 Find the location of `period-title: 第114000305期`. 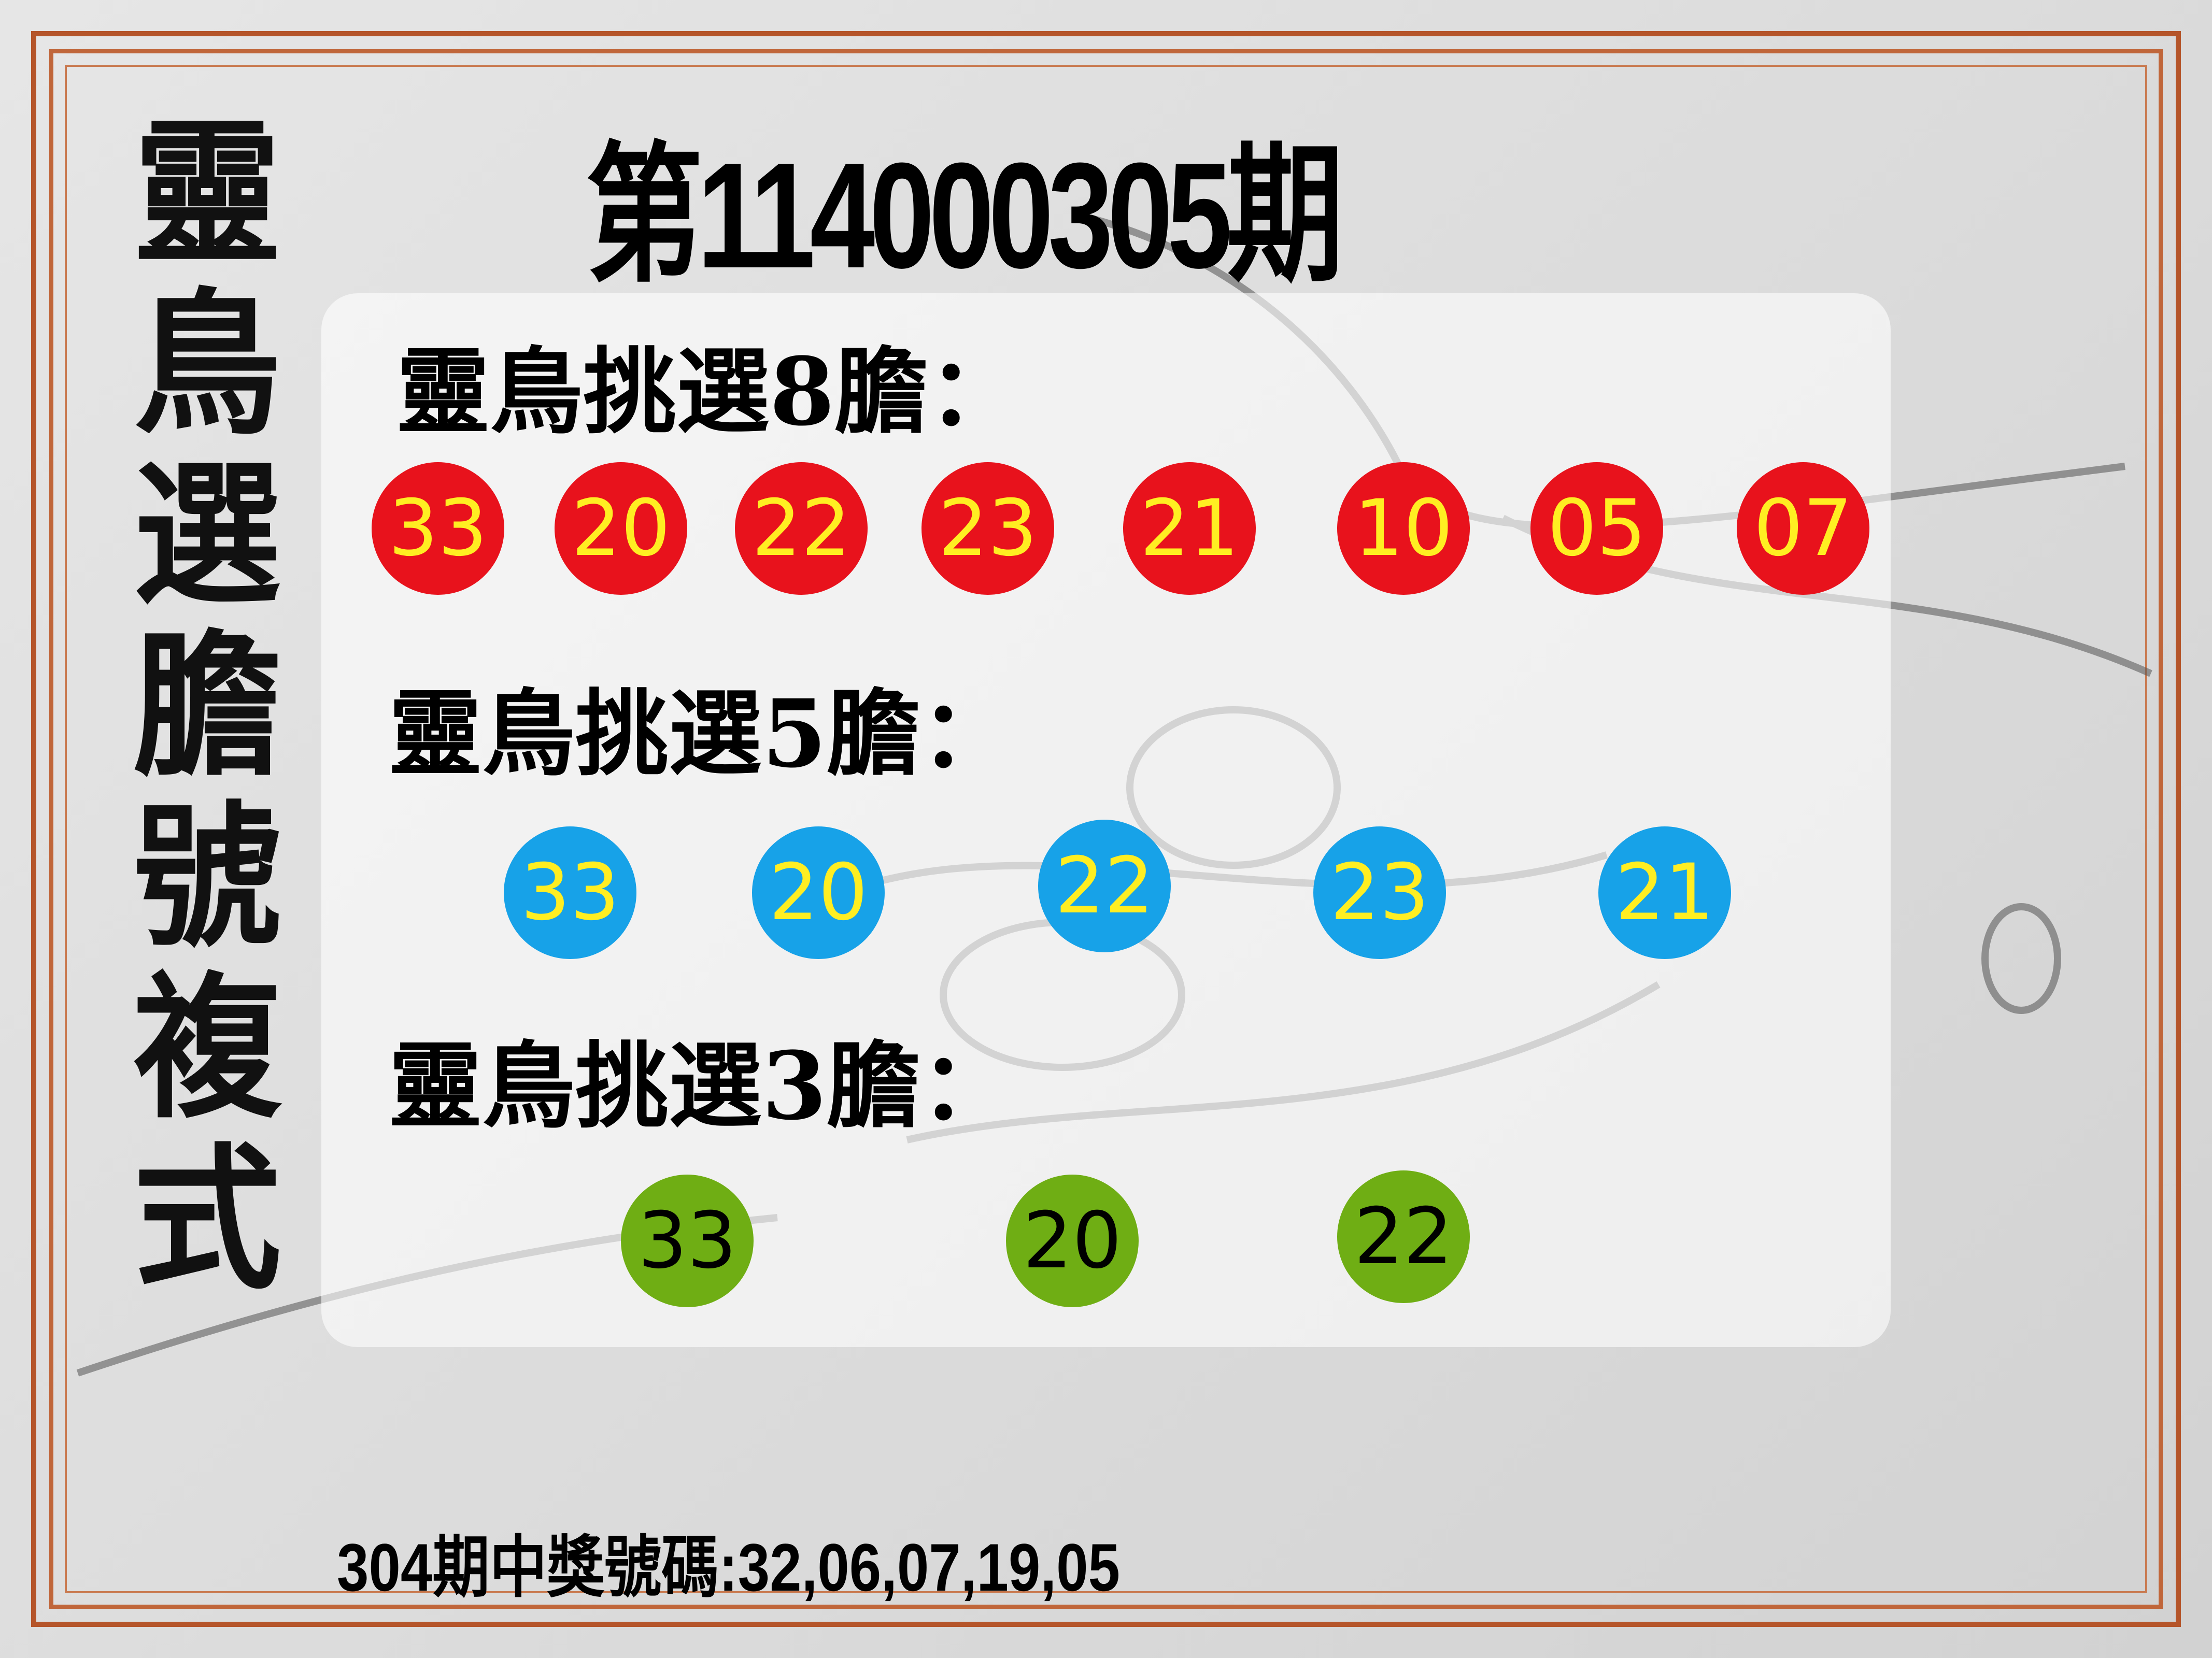

period-title: 第114000305期 is located at coordinates (965, 215).